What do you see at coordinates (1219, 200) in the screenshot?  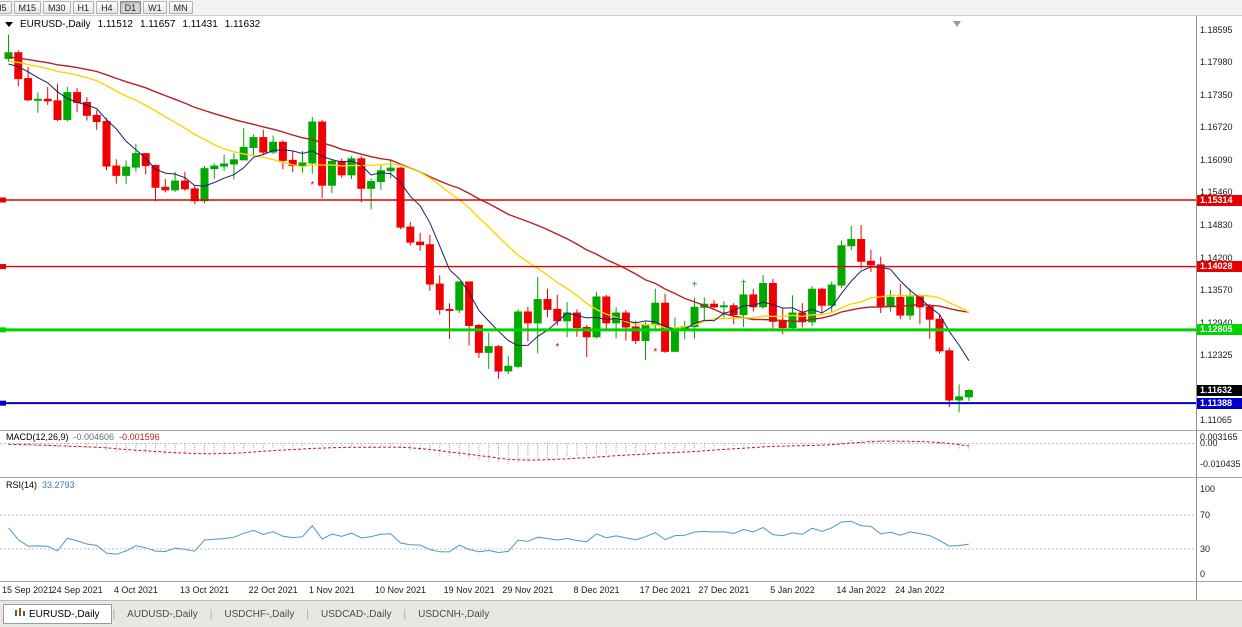 I see `price-tag-1.15314: 1.15314` at bounding box center [1219, 200].